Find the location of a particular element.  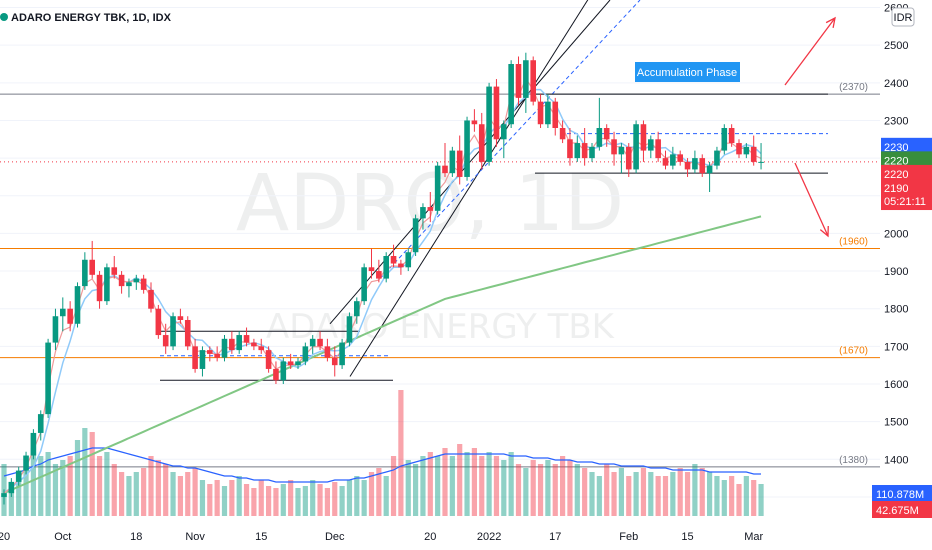

volume-tag-label: 110.878M is located at coordinates (900, 495).